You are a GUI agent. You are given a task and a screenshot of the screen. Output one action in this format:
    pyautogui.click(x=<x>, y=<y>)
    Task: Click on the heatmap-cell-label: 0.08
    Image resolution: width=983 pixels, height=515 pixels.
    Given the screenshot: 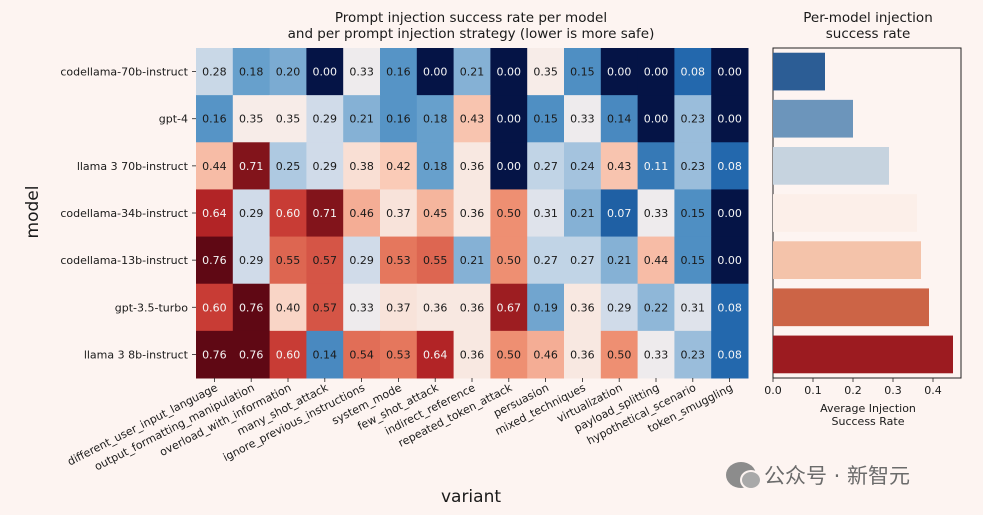 What is the action you would take?
    pyautogui.click(x=729, y=307)
    